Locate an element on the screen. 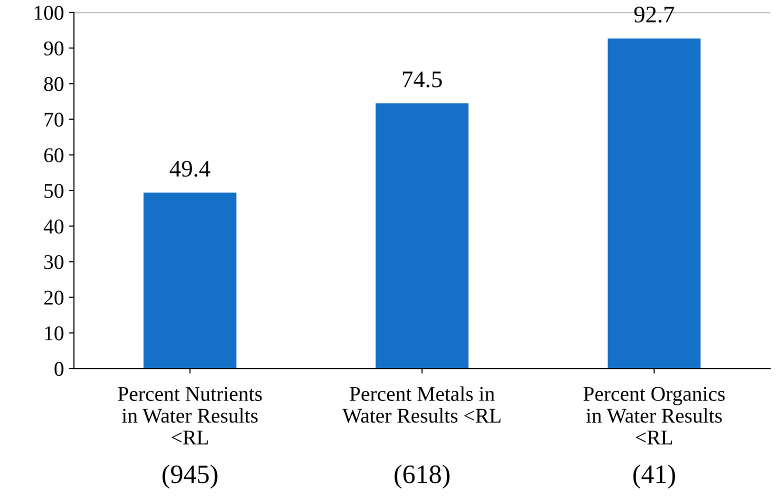  data-label: 49.4 is located at coordinates (190, 168).